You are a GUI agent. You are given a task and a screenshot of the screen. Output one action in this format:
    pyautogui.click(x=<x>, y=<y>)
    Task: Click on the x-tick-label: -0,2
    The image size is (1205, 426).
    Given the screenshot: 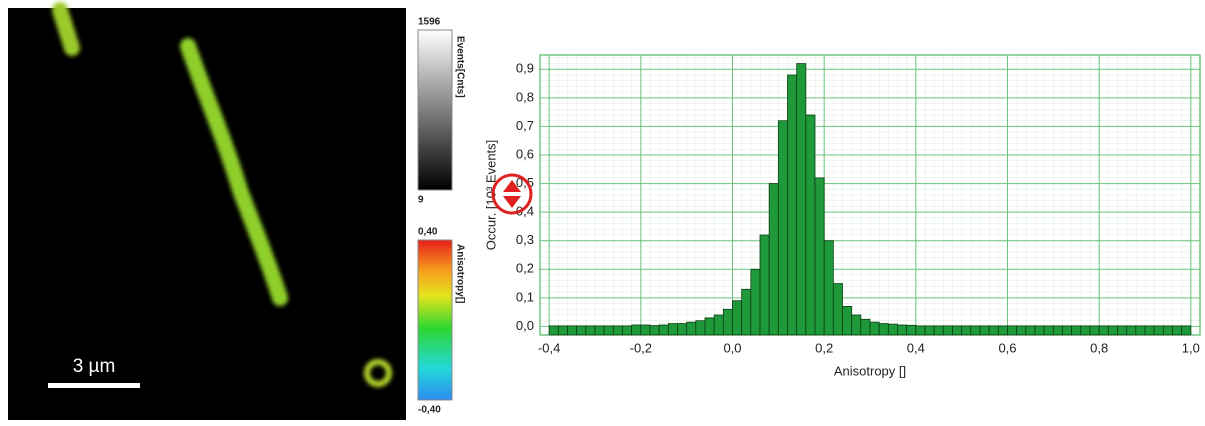 What is the action you would take?
    pyautogui.click(x=641, y=347)
    